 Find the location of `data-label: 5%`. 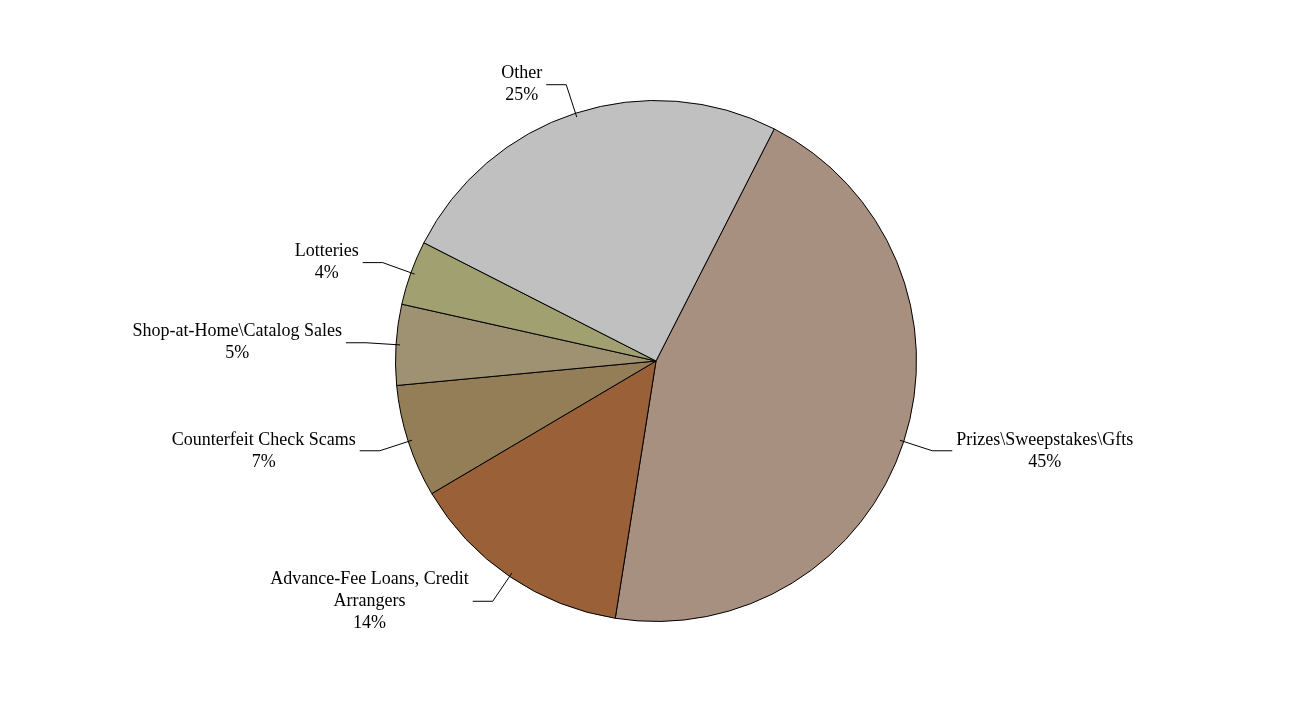

data-label: 5% is located at coordinates (237, 352).